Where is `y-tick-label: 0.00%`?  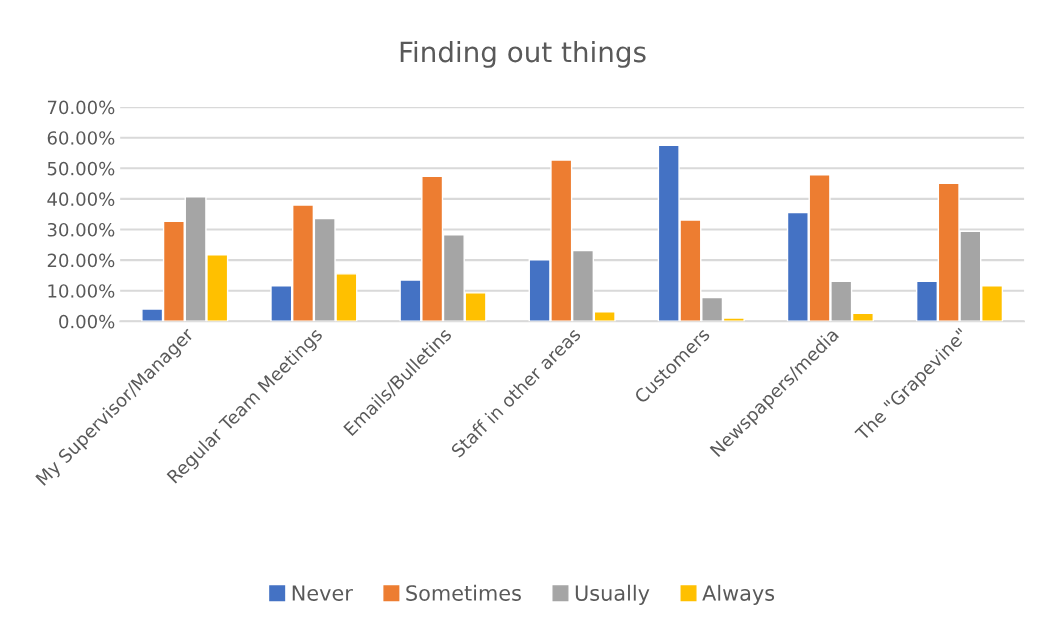
y-tick-label: 0.00% is located at coordinates (87, 321).